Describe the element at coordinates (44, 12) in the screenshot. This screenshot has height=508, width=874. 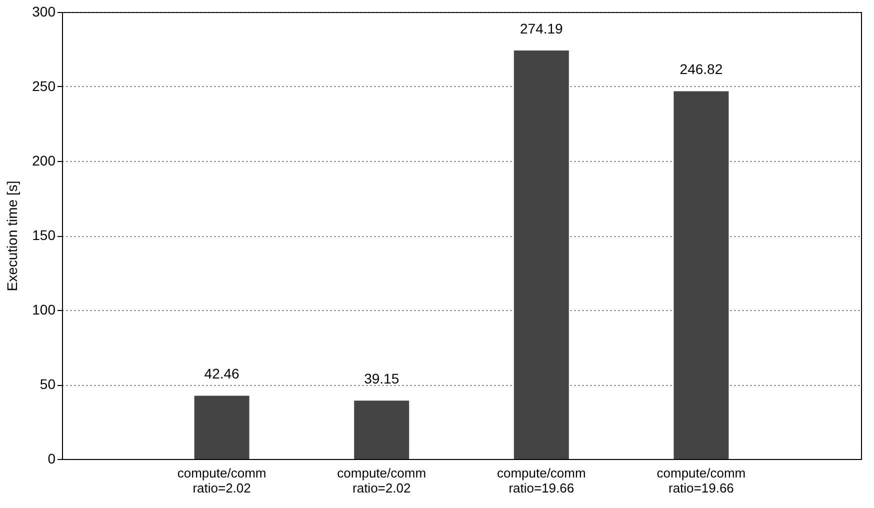
I see `y-tick-label: 300` at that location.